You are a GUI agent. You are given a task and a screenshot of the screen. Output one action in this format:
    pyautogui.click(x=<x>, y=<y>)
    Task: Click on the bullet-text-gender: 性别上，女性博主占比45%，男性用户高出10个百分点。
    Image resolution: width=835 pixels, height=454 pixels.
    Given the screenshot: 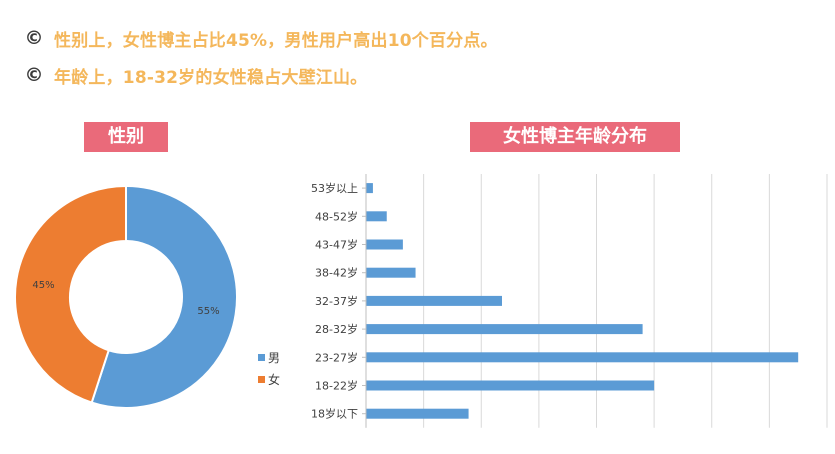 What is the action you would take?
    pyautogui.click(x=276, y=40)
    